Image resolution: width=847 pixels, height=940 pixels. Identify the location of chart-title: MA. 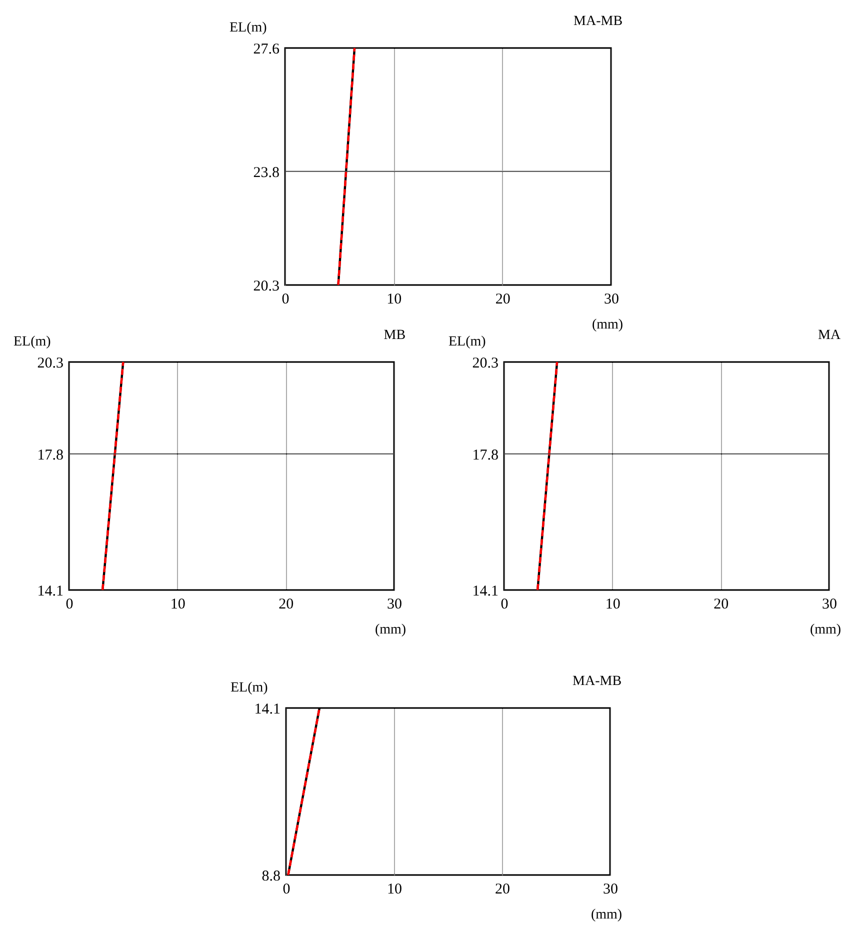
(830, 335).